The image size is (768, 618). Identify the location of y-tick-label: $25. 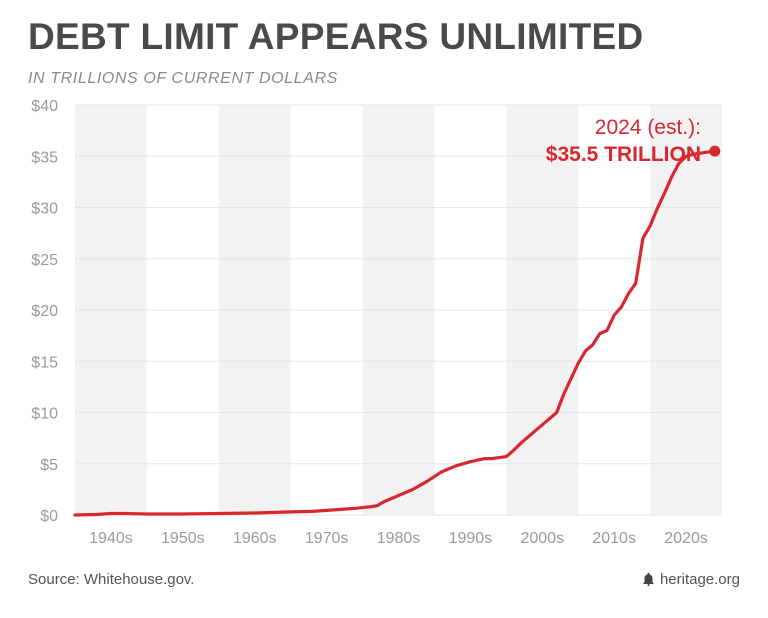
(44, 260).